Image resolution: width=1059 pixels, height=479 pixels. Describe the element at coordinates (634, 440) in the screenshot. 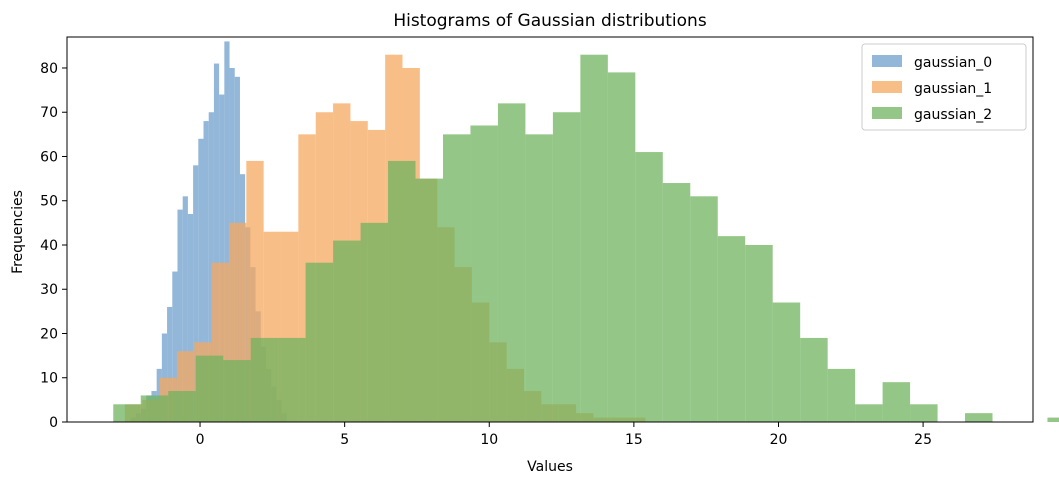

I see `x-tick-label: 15` at that location.